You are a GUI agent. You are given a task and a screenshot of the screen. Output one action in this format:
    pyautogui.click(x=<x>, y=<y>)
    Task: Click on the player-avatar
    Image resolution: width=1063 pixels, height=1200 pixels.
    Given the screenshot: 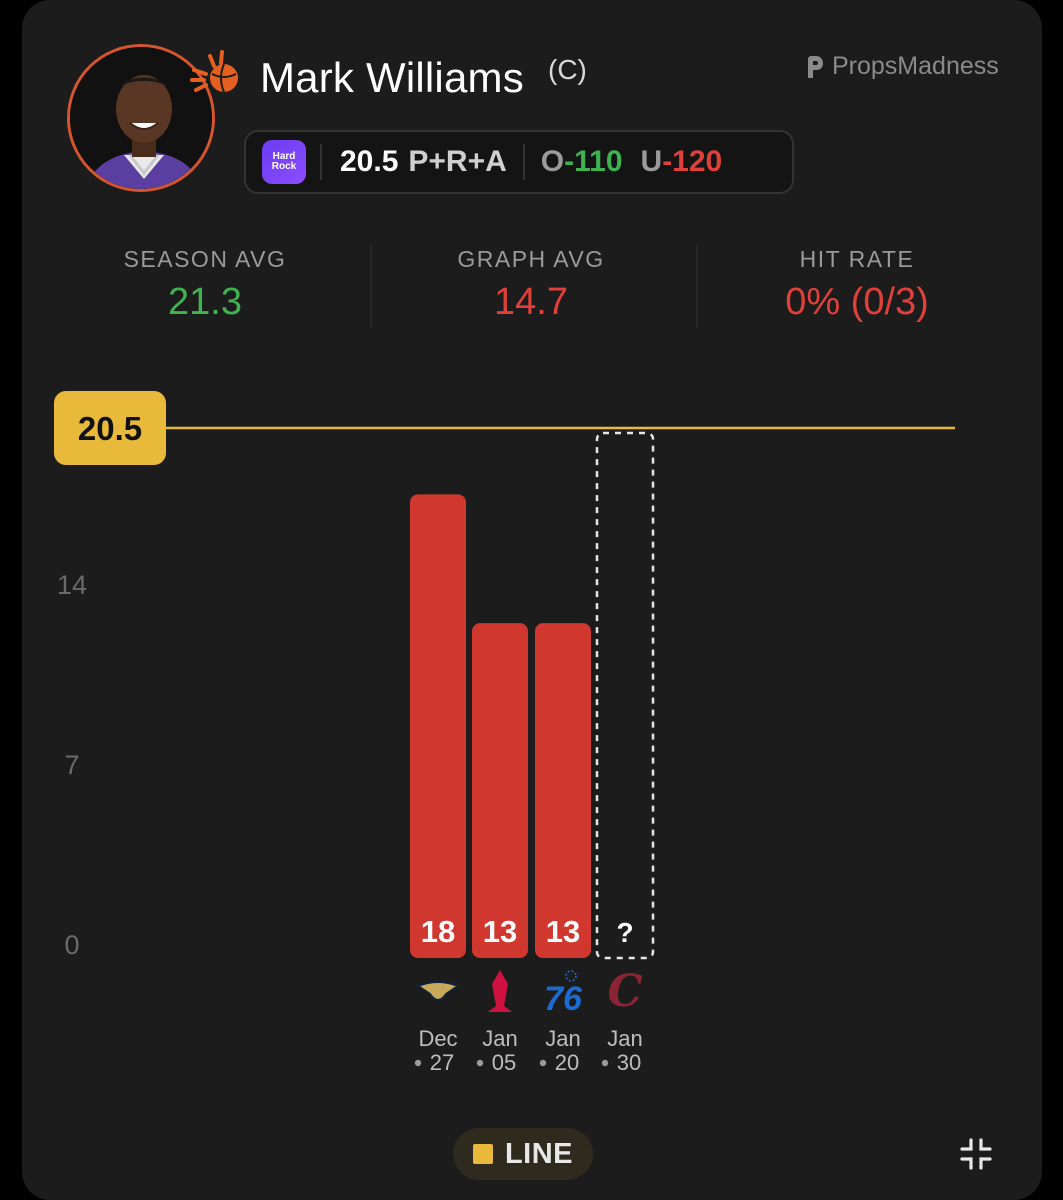 What is the action you would take?
    pyautogui.click(x=141, y=118)
    